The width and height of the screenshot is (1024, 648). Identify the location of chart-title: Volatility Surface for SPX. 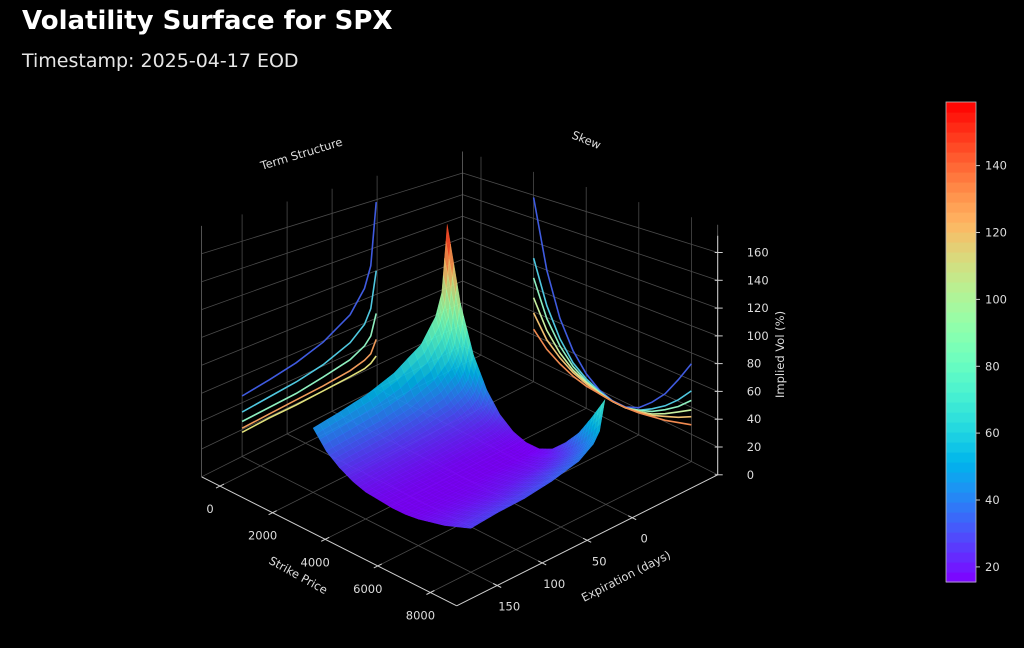
(207, 21).